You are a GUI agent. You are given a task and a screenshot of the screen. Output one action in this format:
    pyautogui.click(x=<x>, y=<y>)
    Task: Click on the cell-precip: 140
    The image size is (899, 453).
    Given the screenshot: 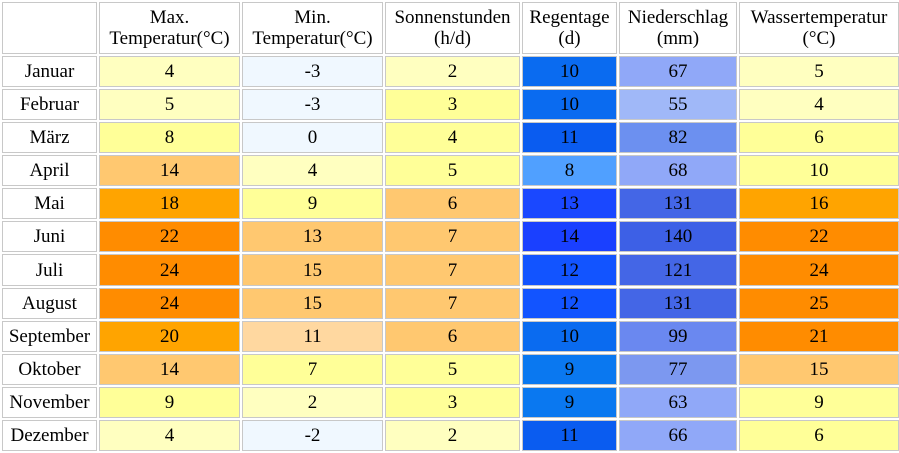 What is the action you would take?
    pyautogui.click(x=678, y=237)
    